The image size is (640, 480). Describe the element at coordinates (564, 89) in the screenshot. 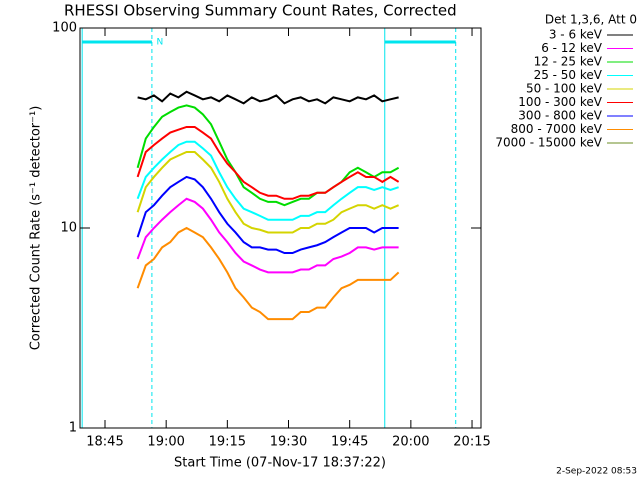

I see `legend-label: 50 - 100 keV` at that location.